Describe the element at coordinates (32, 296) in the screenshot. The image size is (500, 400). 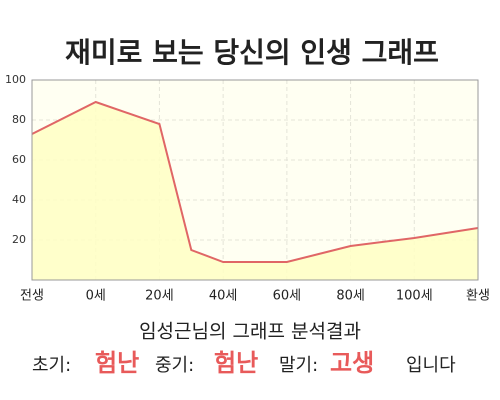
I see `x-tick-label: 전생` at that location.